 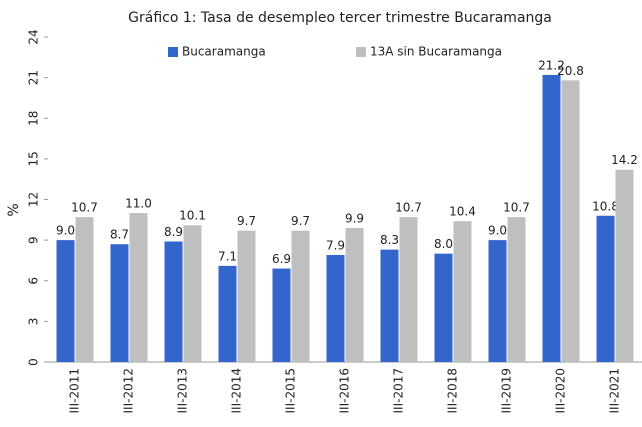 I want to click on x-tick-label: III-2011, so click(x=75, y=391).